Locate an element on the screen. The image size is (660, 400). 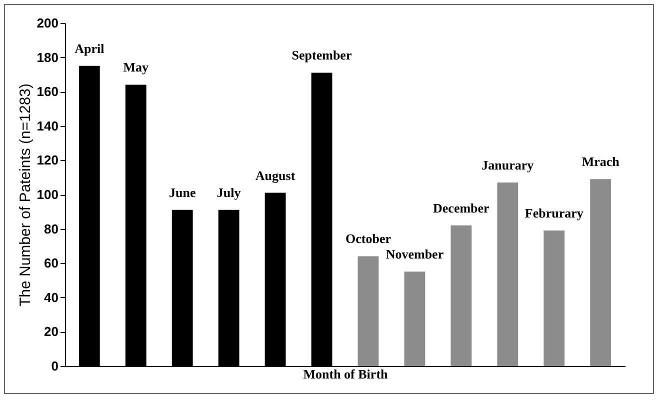
y-tick-label: 120 is located at coordinates (47, 160).